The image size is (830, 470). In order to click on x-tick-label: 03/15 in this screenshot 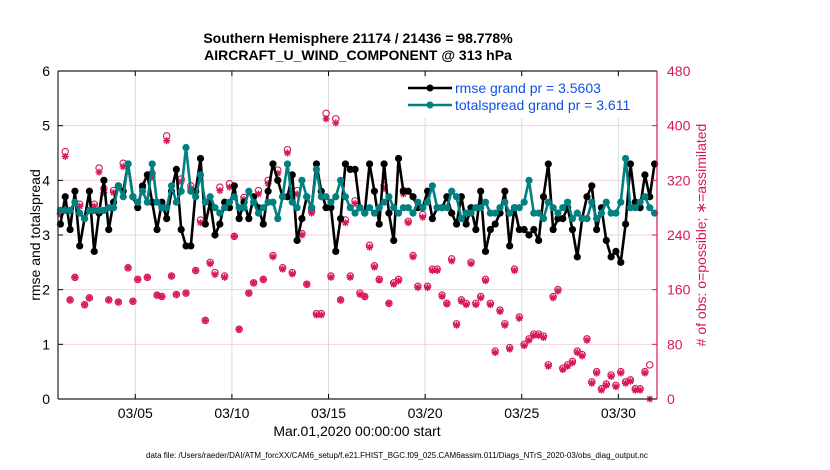, I will do `click(328, 413)`.